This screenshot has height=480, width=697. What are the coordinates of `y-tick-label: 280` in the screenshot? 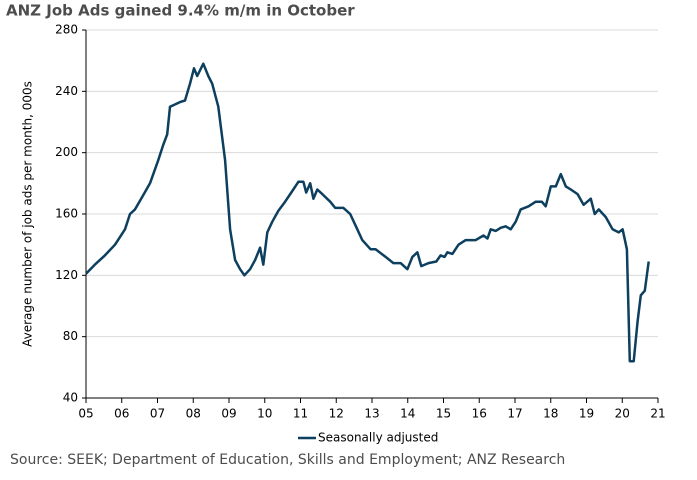 It's located at (66, 30).